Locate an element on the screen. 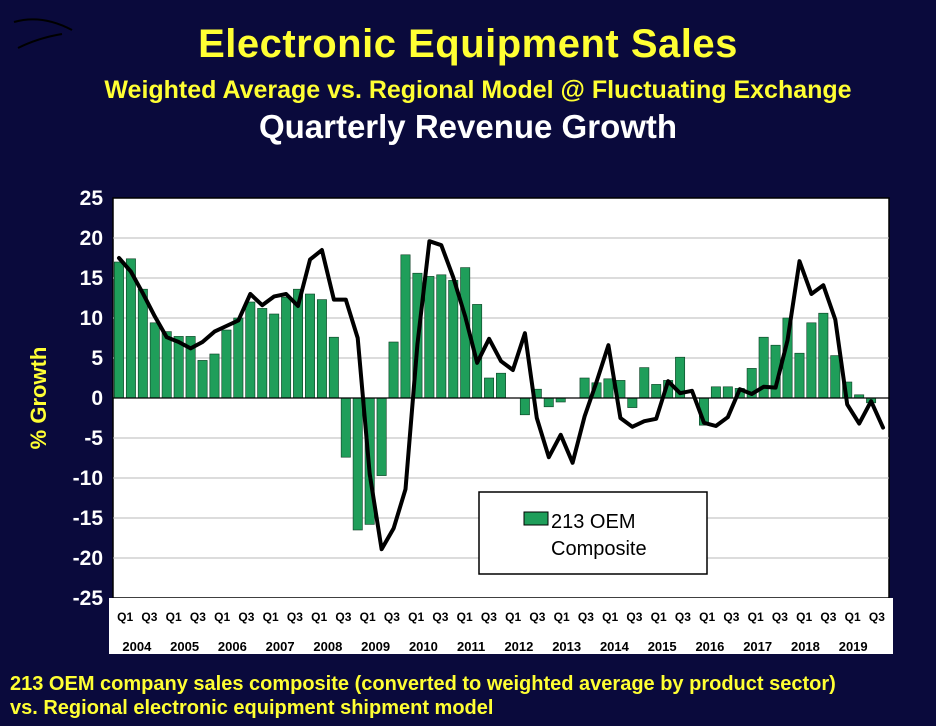  y-tick-label: -15 is located at coordinates (88, 518).